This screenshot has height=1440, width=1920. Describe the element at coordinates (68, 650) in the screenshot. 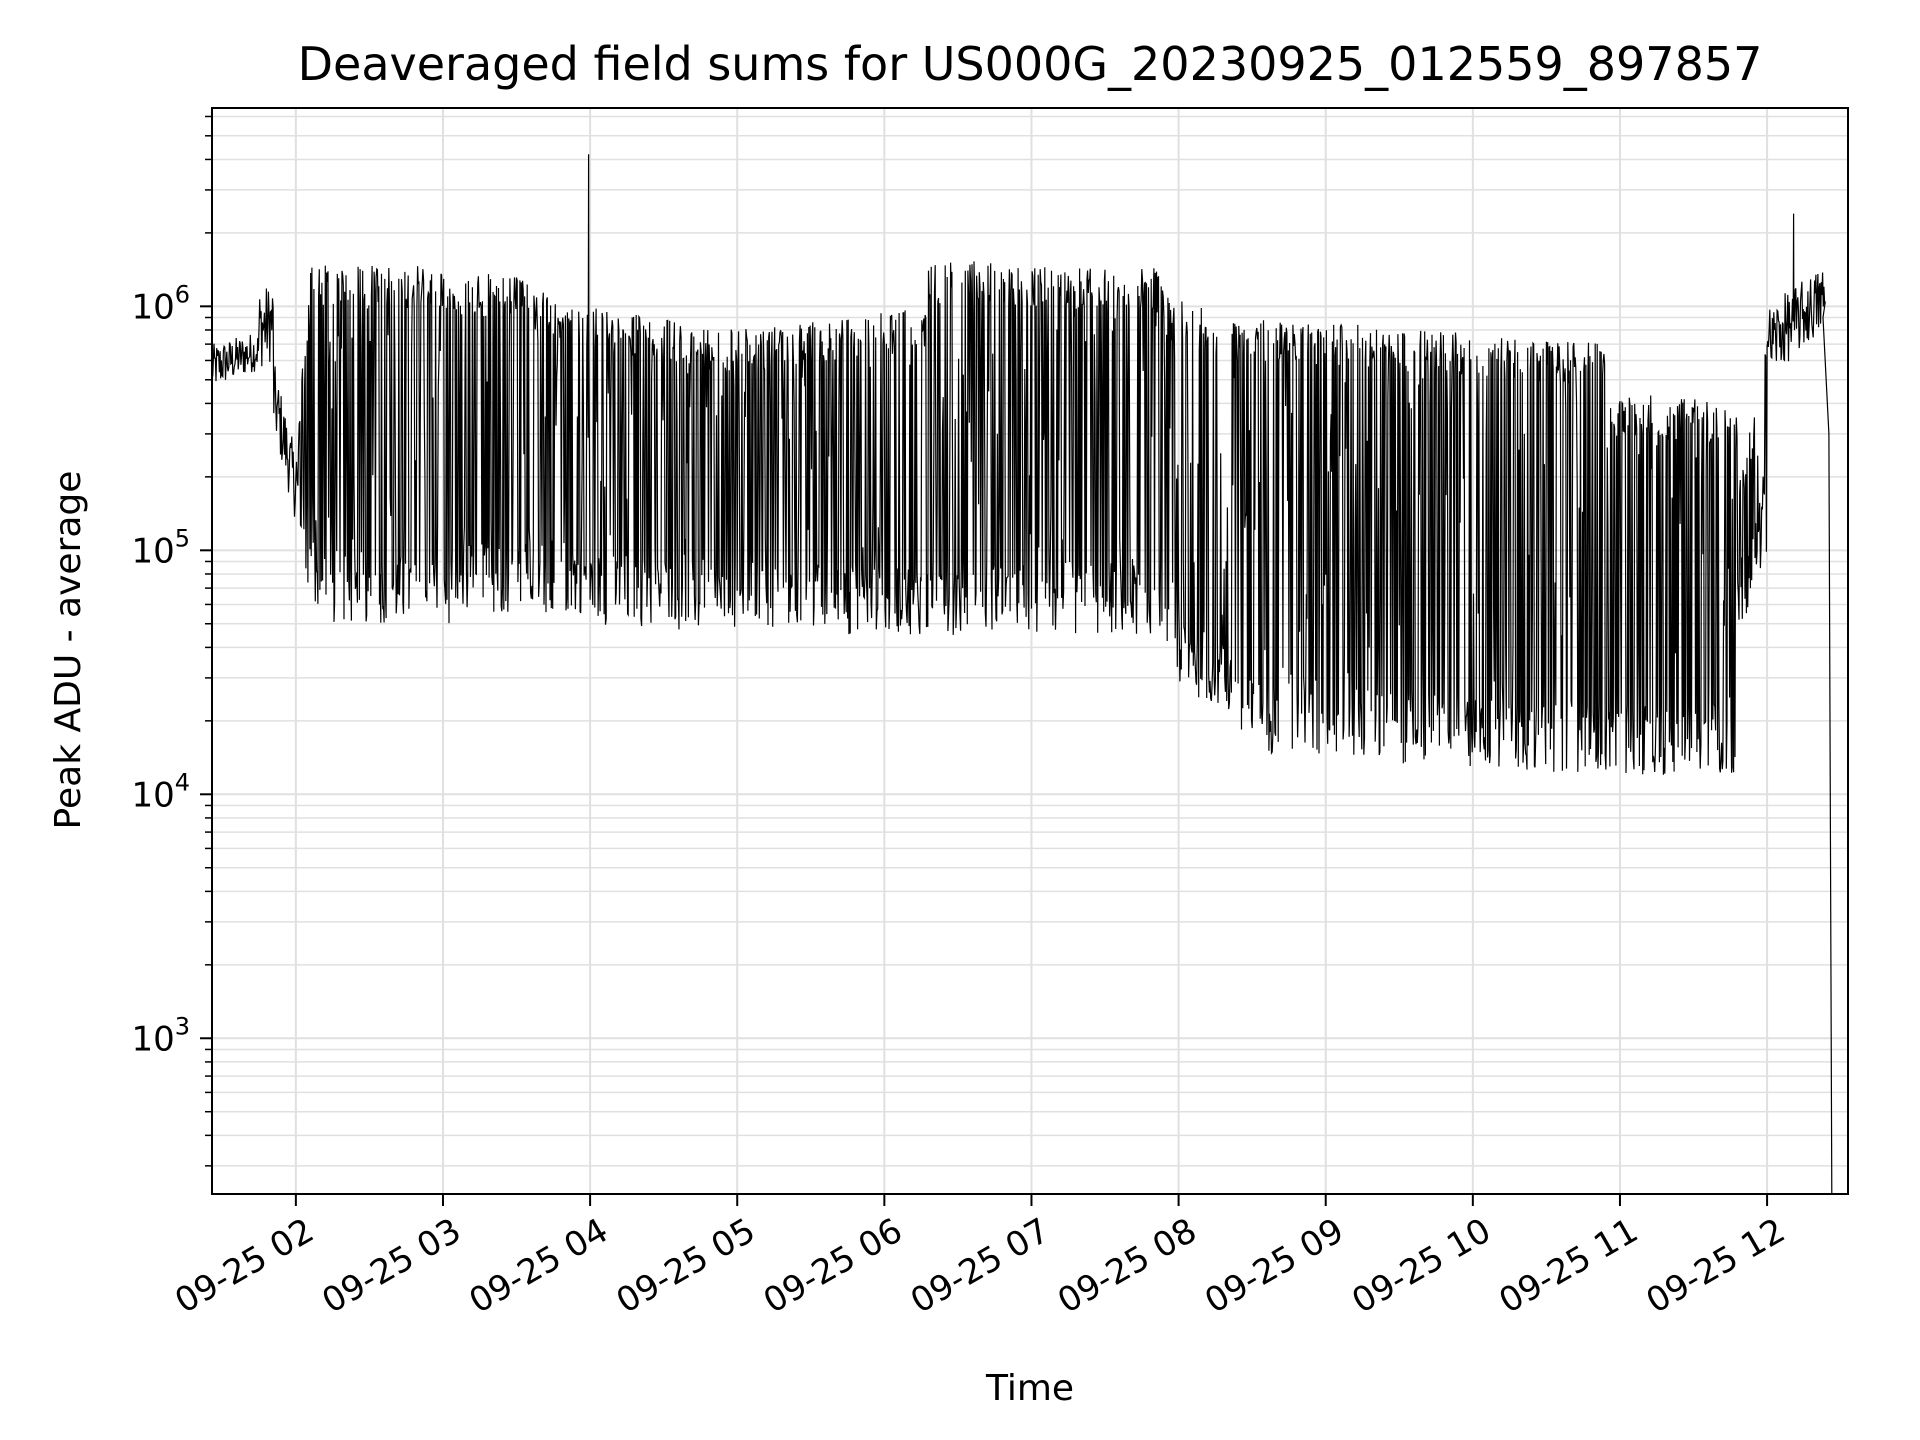

I see `y-axis-label: Peak ADU - average` at that location.